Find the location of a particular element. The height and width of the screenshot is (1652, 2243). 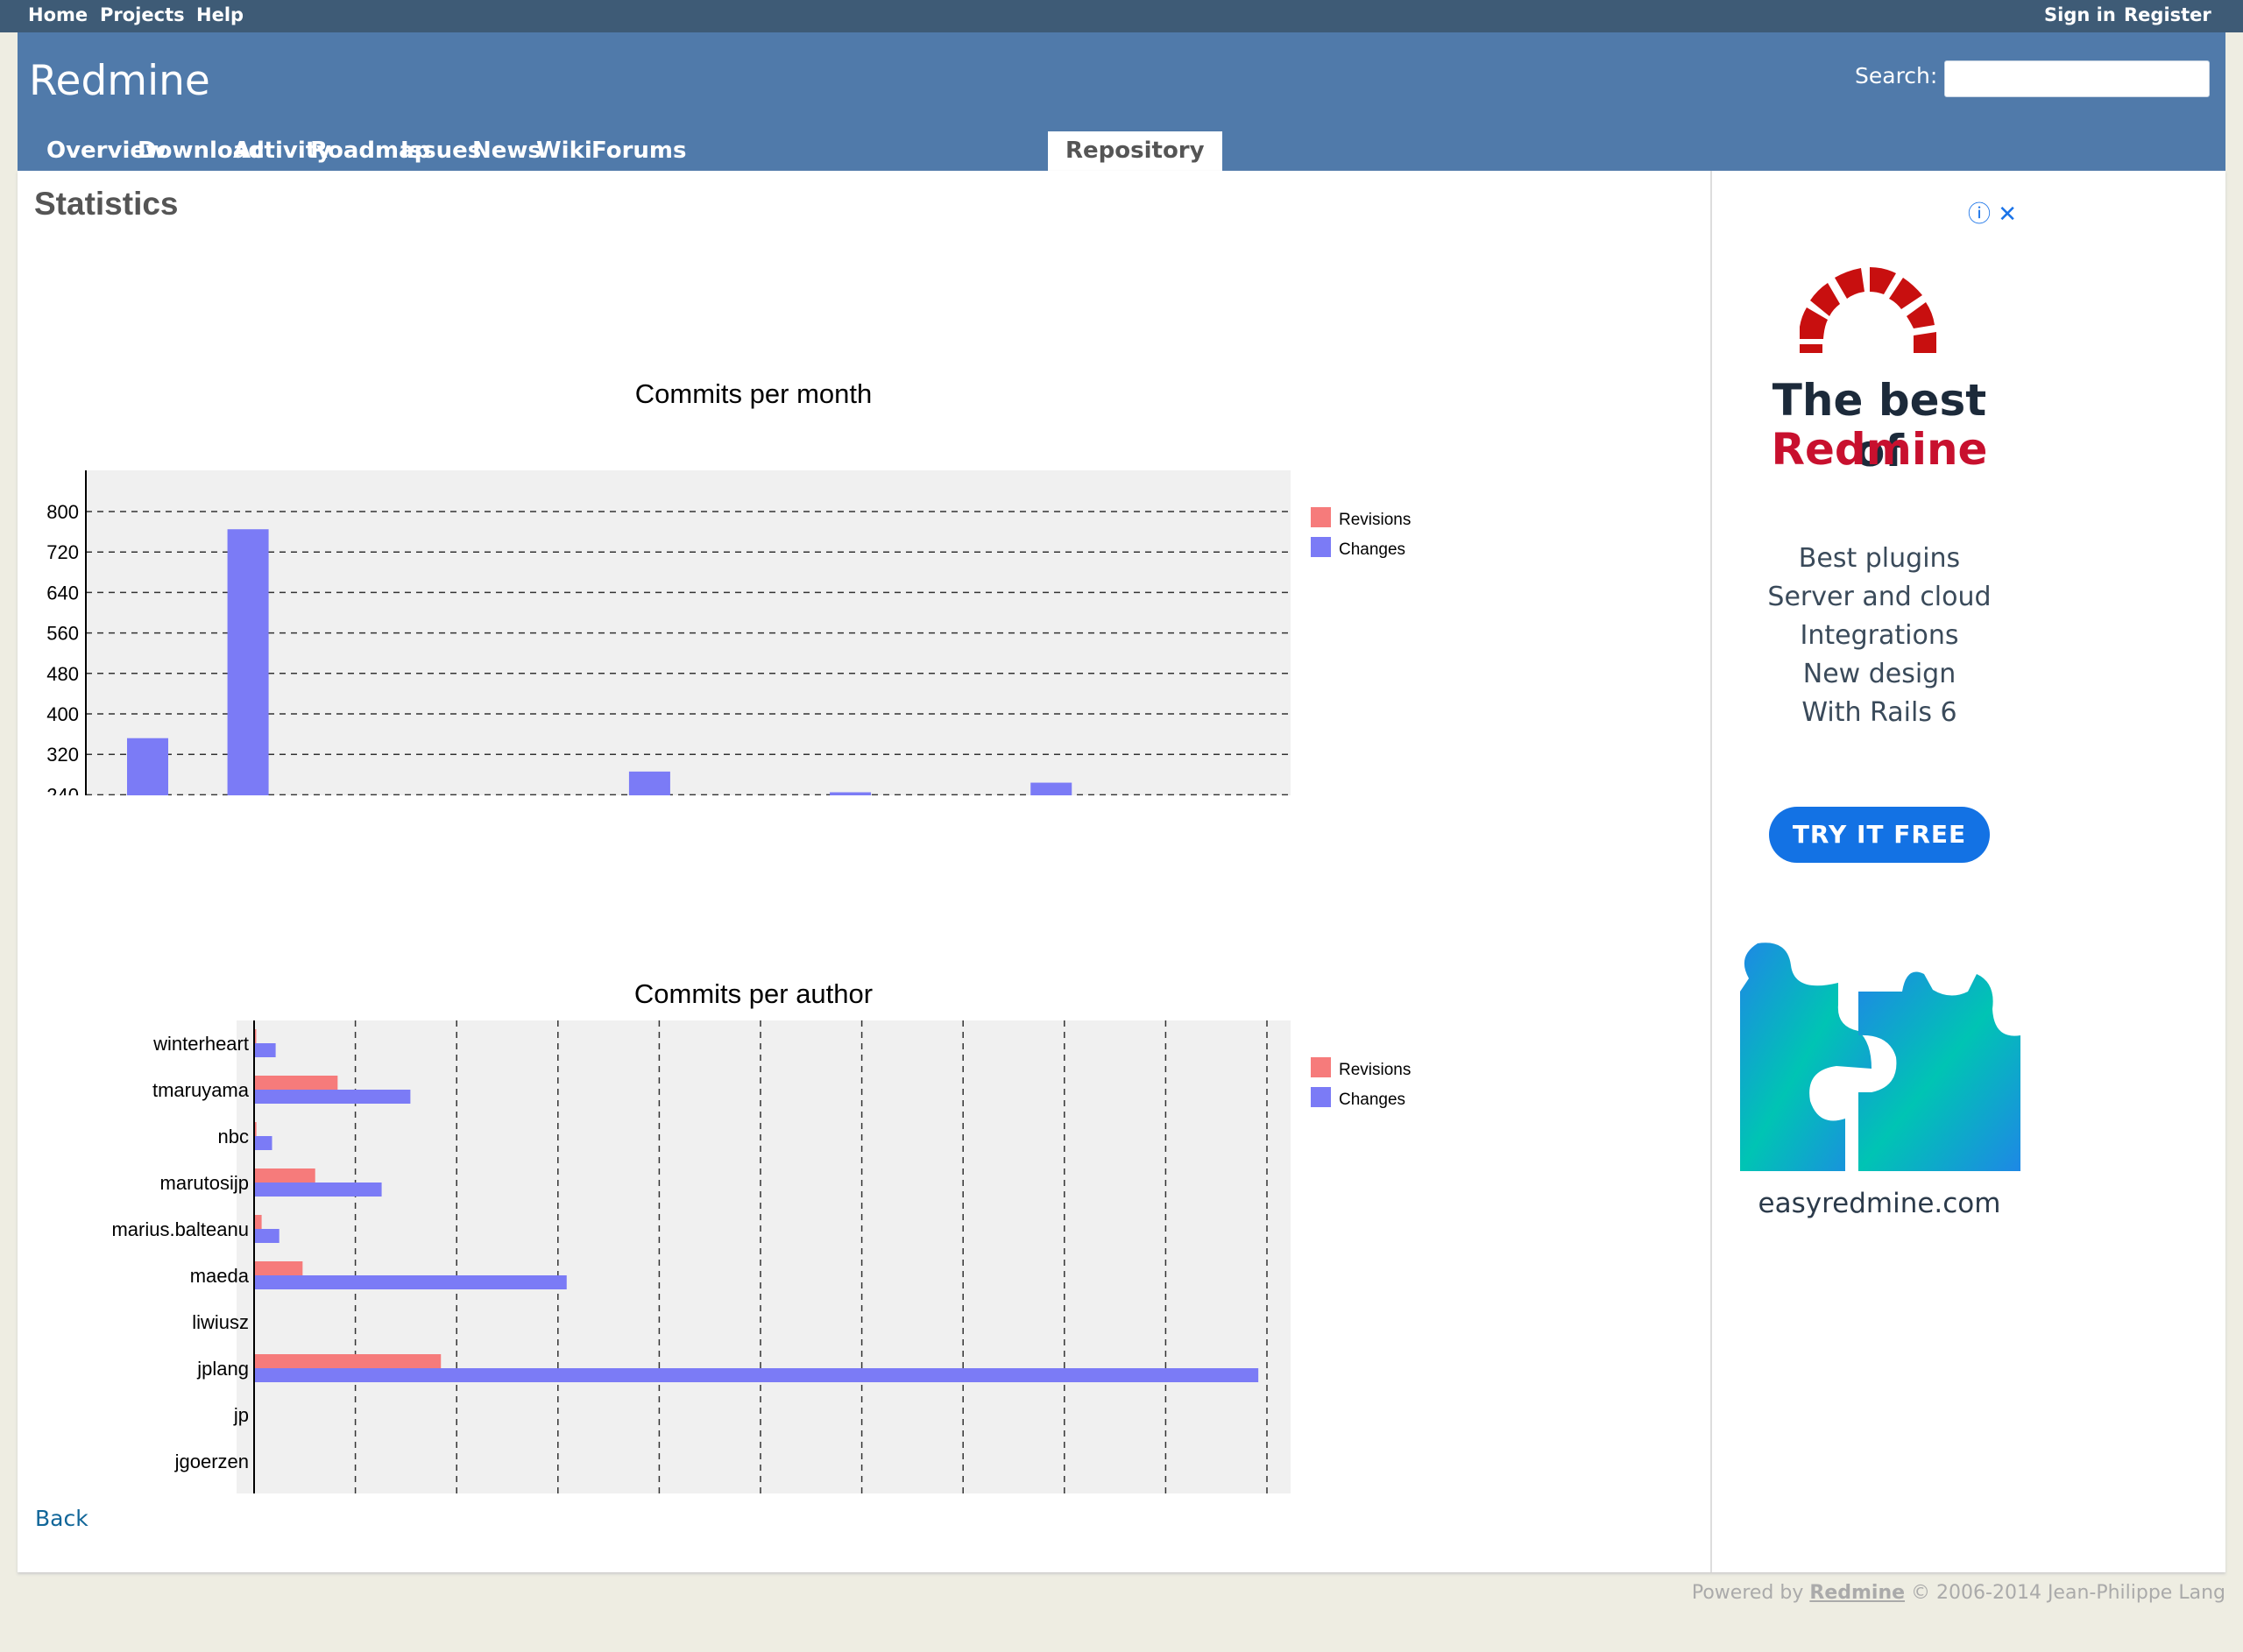

tab-news: News is located at coordinates (507, 151).